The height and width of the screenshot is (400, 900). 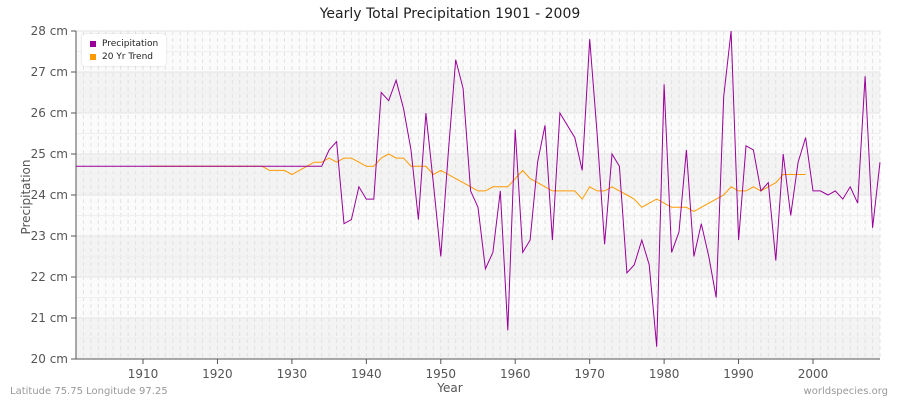 I want to click on y-tick-label: 28 cm, so click(x=49, y=31).